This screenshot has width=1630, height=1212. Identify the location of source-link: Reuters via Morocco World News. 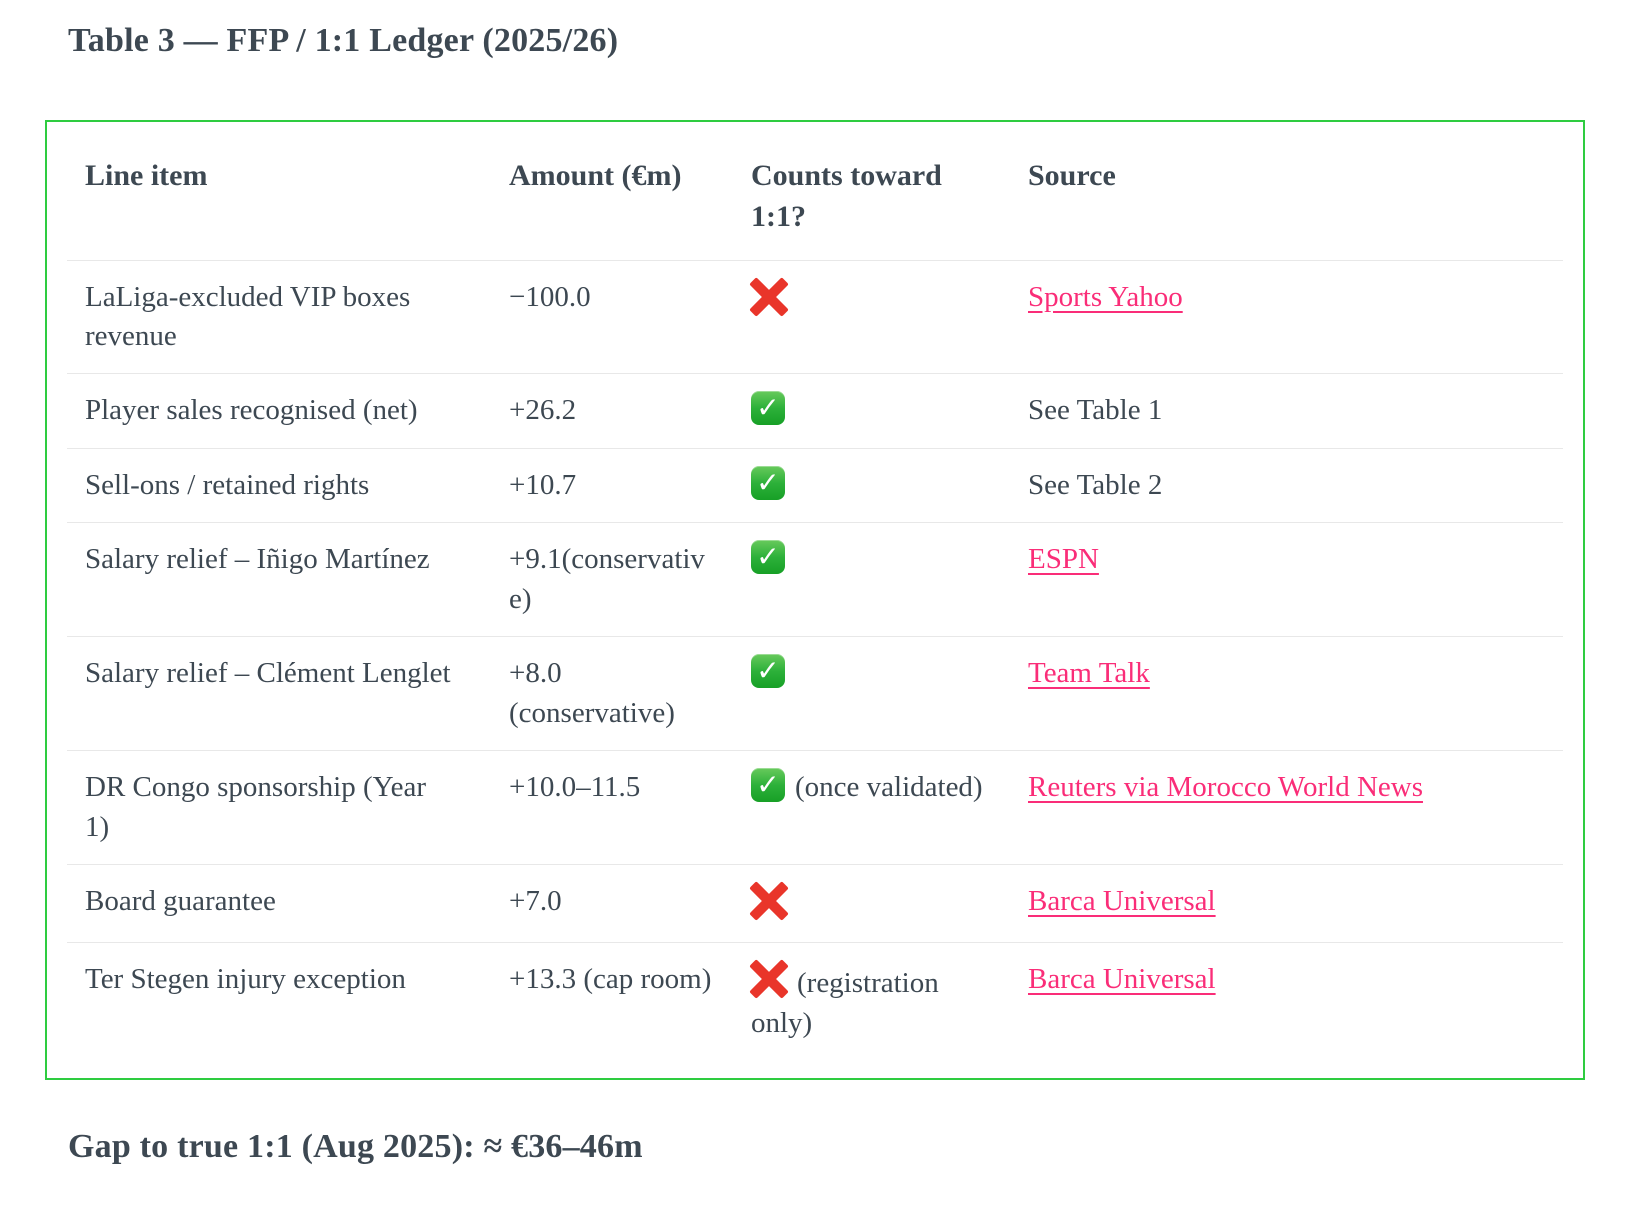
(1225, 787).